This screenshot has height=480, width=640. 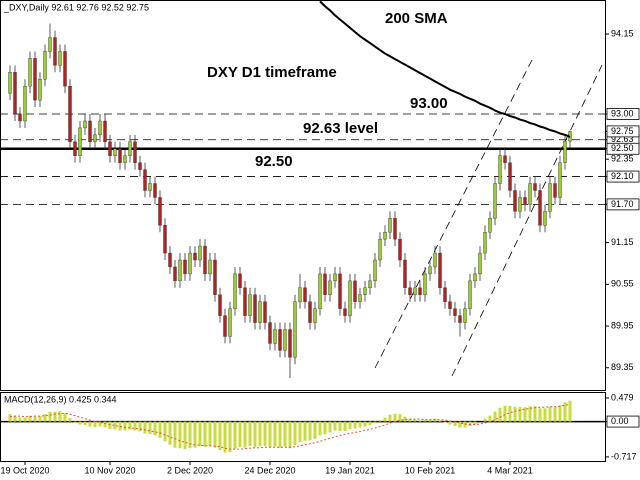 I want to click on y-tick-label: 91.70, so click(x=622, y=204).